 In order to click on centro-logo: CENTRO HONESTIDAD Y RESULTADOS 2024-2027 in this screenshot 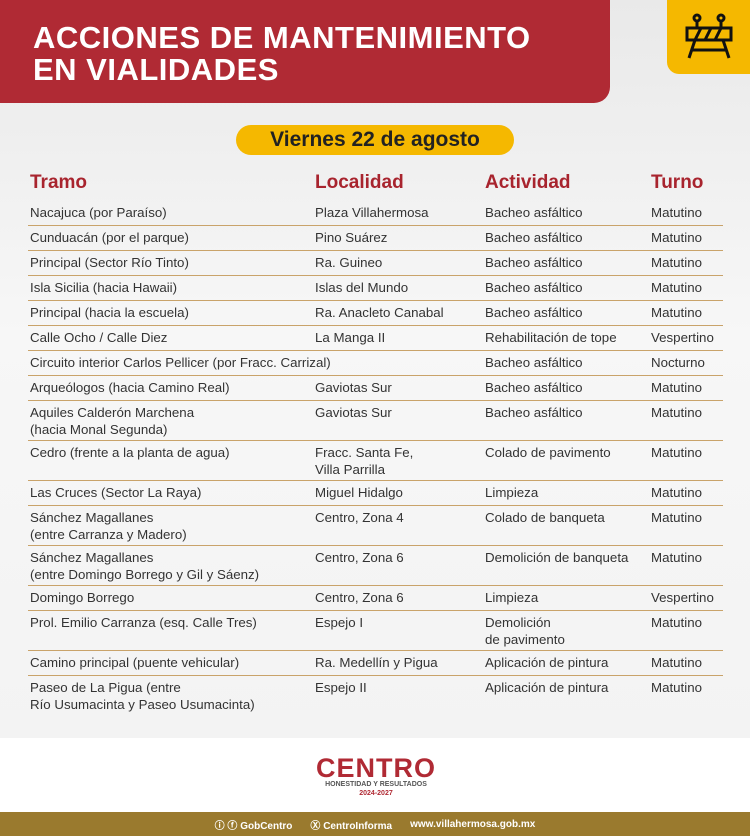, I will do `click(376, 776)`.